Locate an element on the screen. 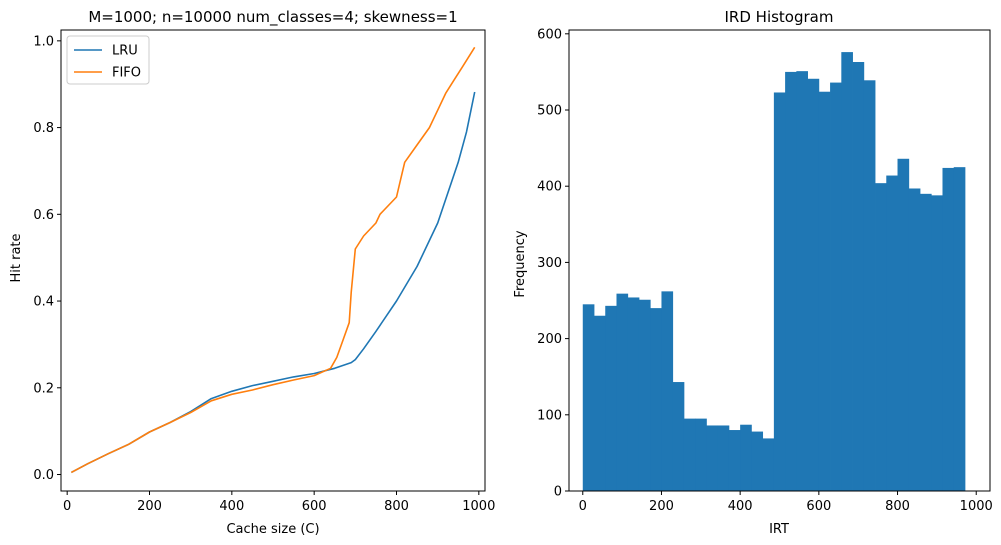 The width and height of the screenshot is (1001, 545). y-tick-label: 0.6 is located at coordinates (43, 215).